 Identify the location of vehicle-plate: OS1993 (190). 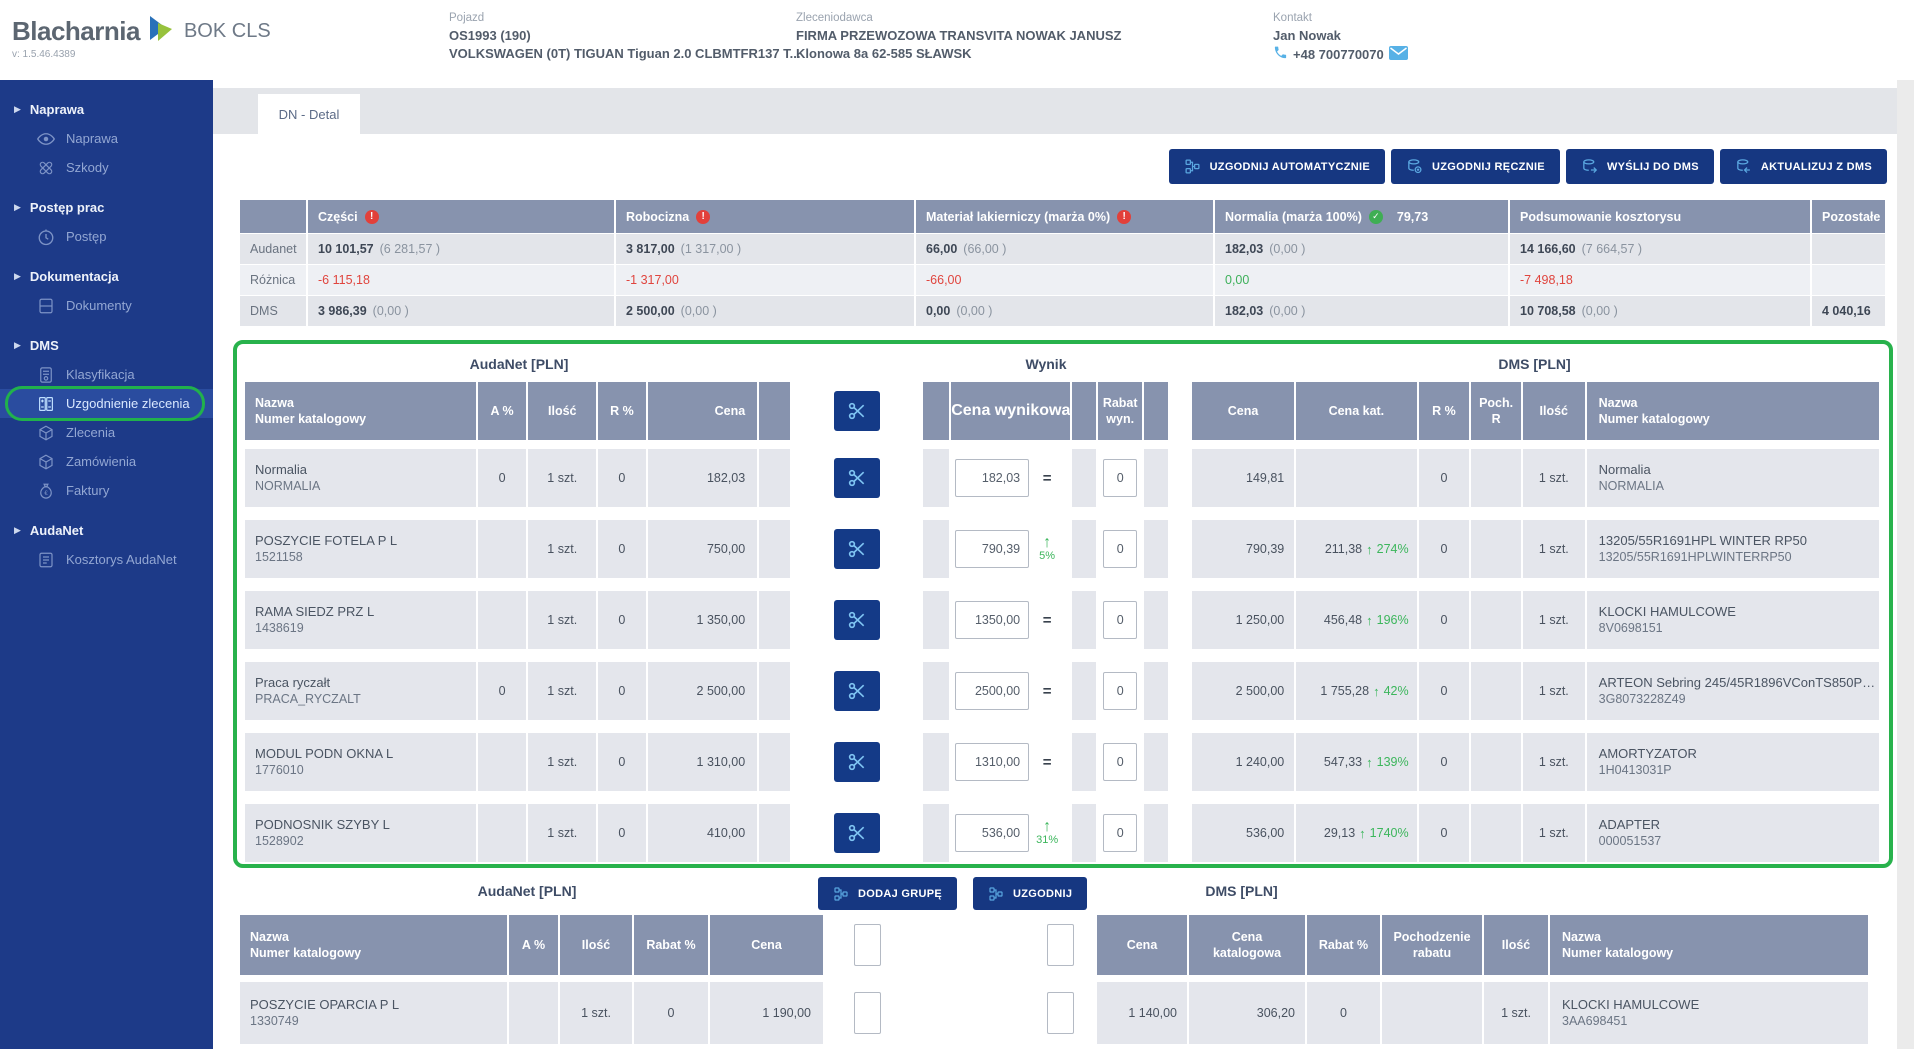
(490, 35).